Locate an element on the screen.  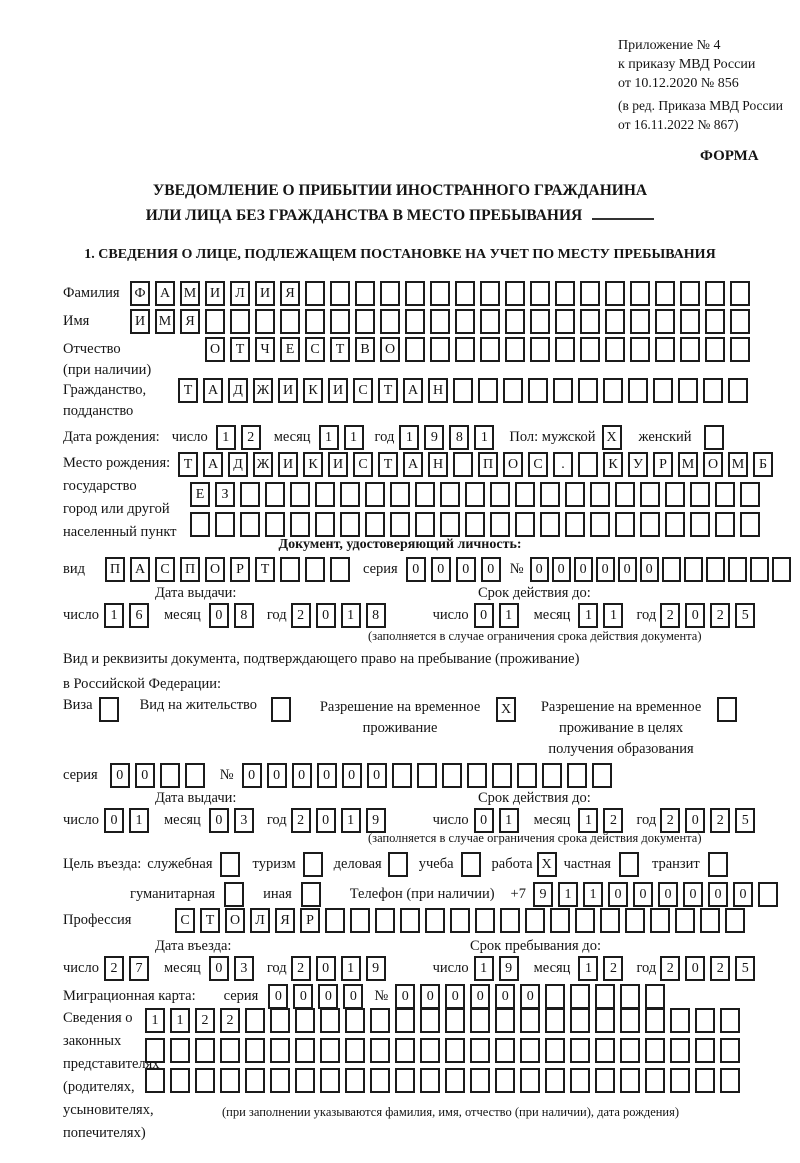
birth-place-cell: Д is located at coordinates (238, 464).